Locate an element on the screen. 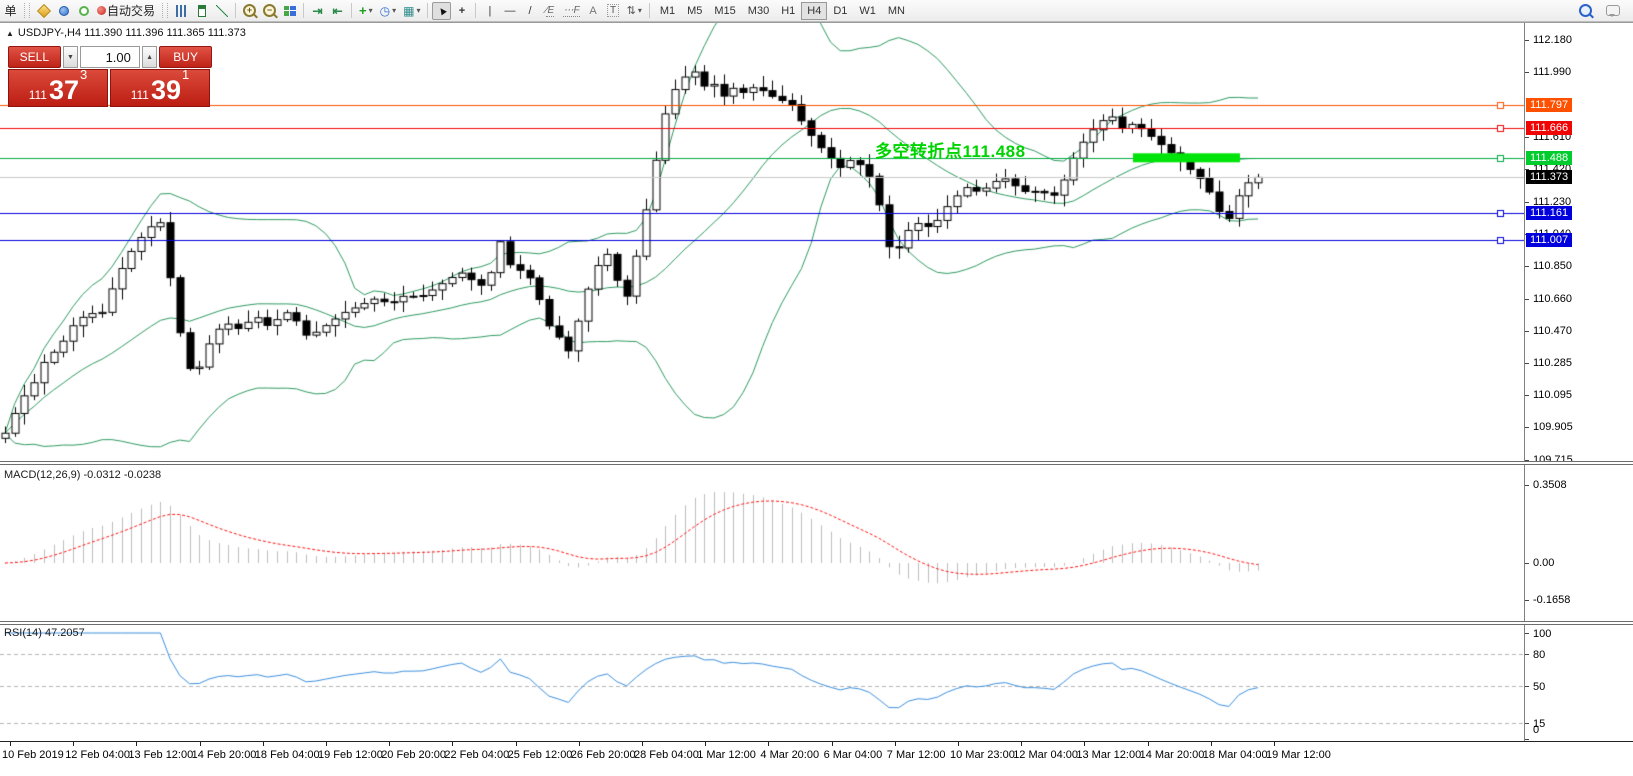  horizontal-line-button: — is located at coordinates (509, 11).